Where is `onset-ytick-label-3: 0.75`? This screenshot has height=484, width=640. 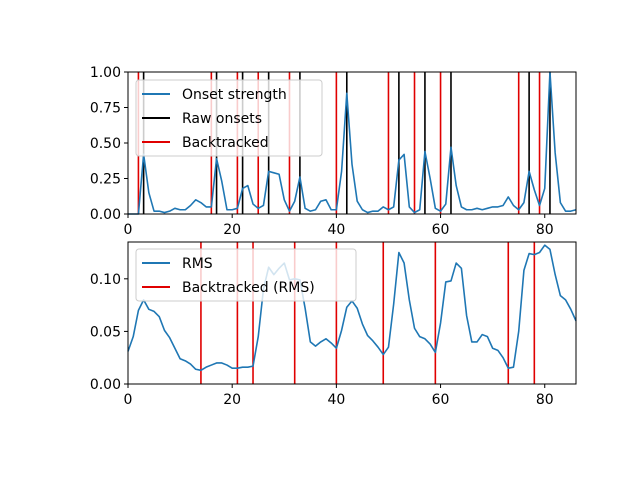 onset-ytick-label-3: 0.75 is located at coordinates (105, 109).